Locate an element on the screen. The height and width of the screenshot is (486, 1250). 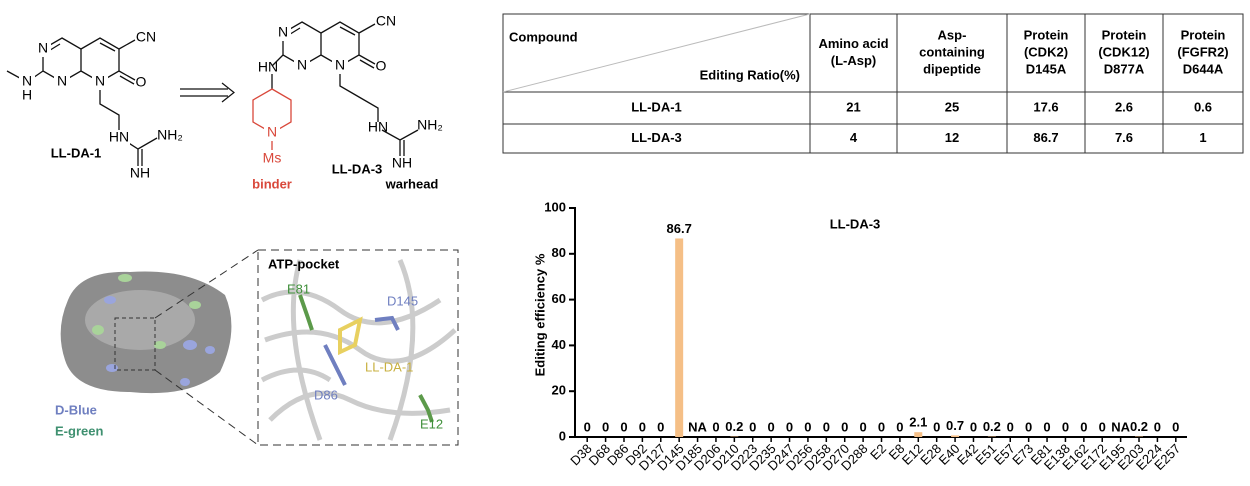
legend-e: E-green is located at coordinates (79, 430).